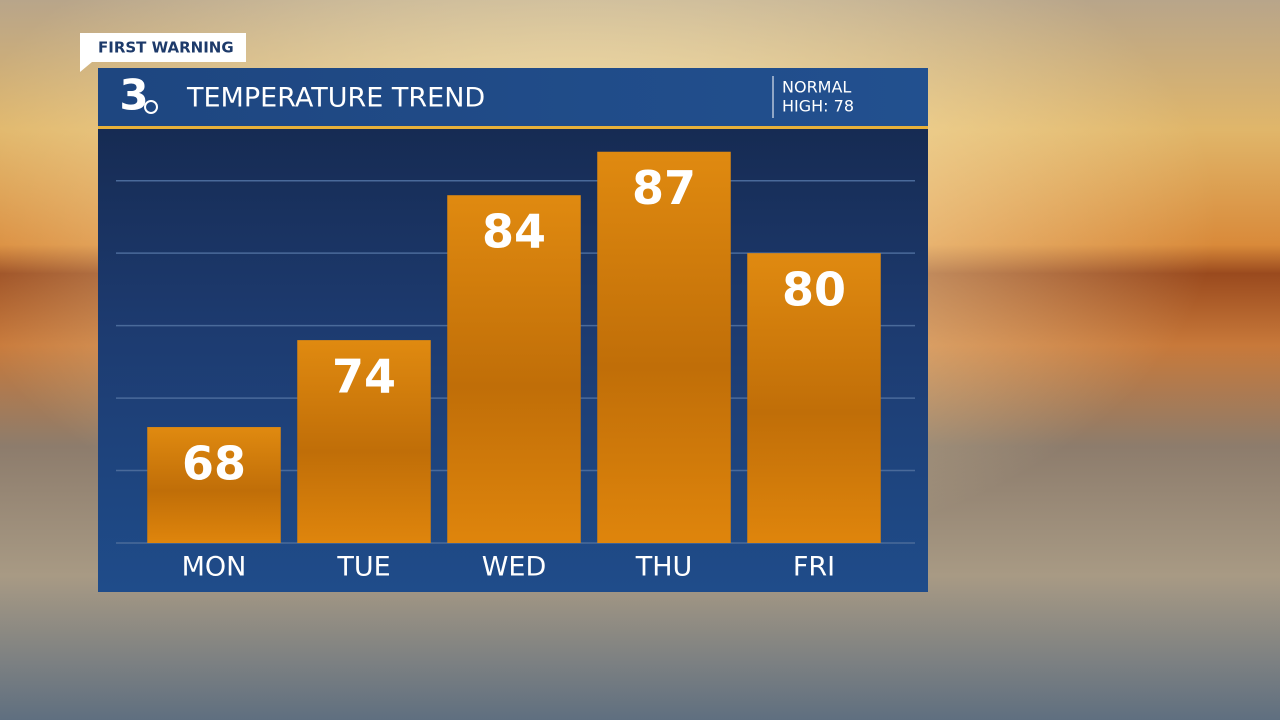 This screenshot has height=720, width=1280. I want to click on panel-header, so click(513, 97).